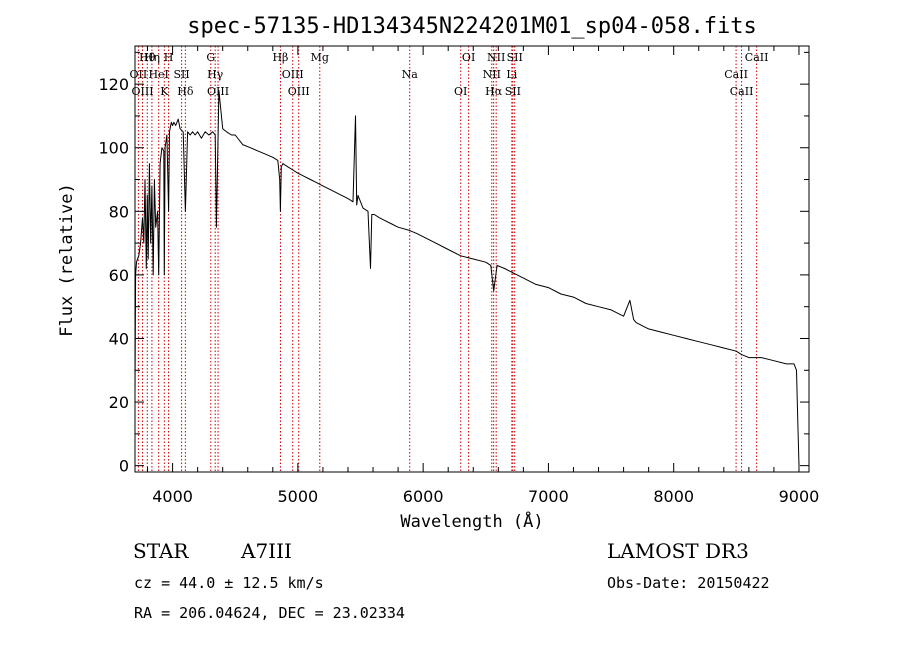 The height and width of the screenshot is (649, 900). I want to click on line-label: Hθ, so click(147, 57).